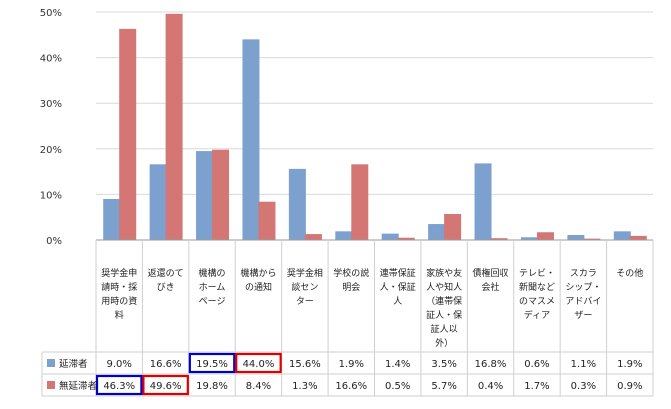  Describe the element at coordinates (629, 273) in the screenshot. I see `category-label: その他` at that location.